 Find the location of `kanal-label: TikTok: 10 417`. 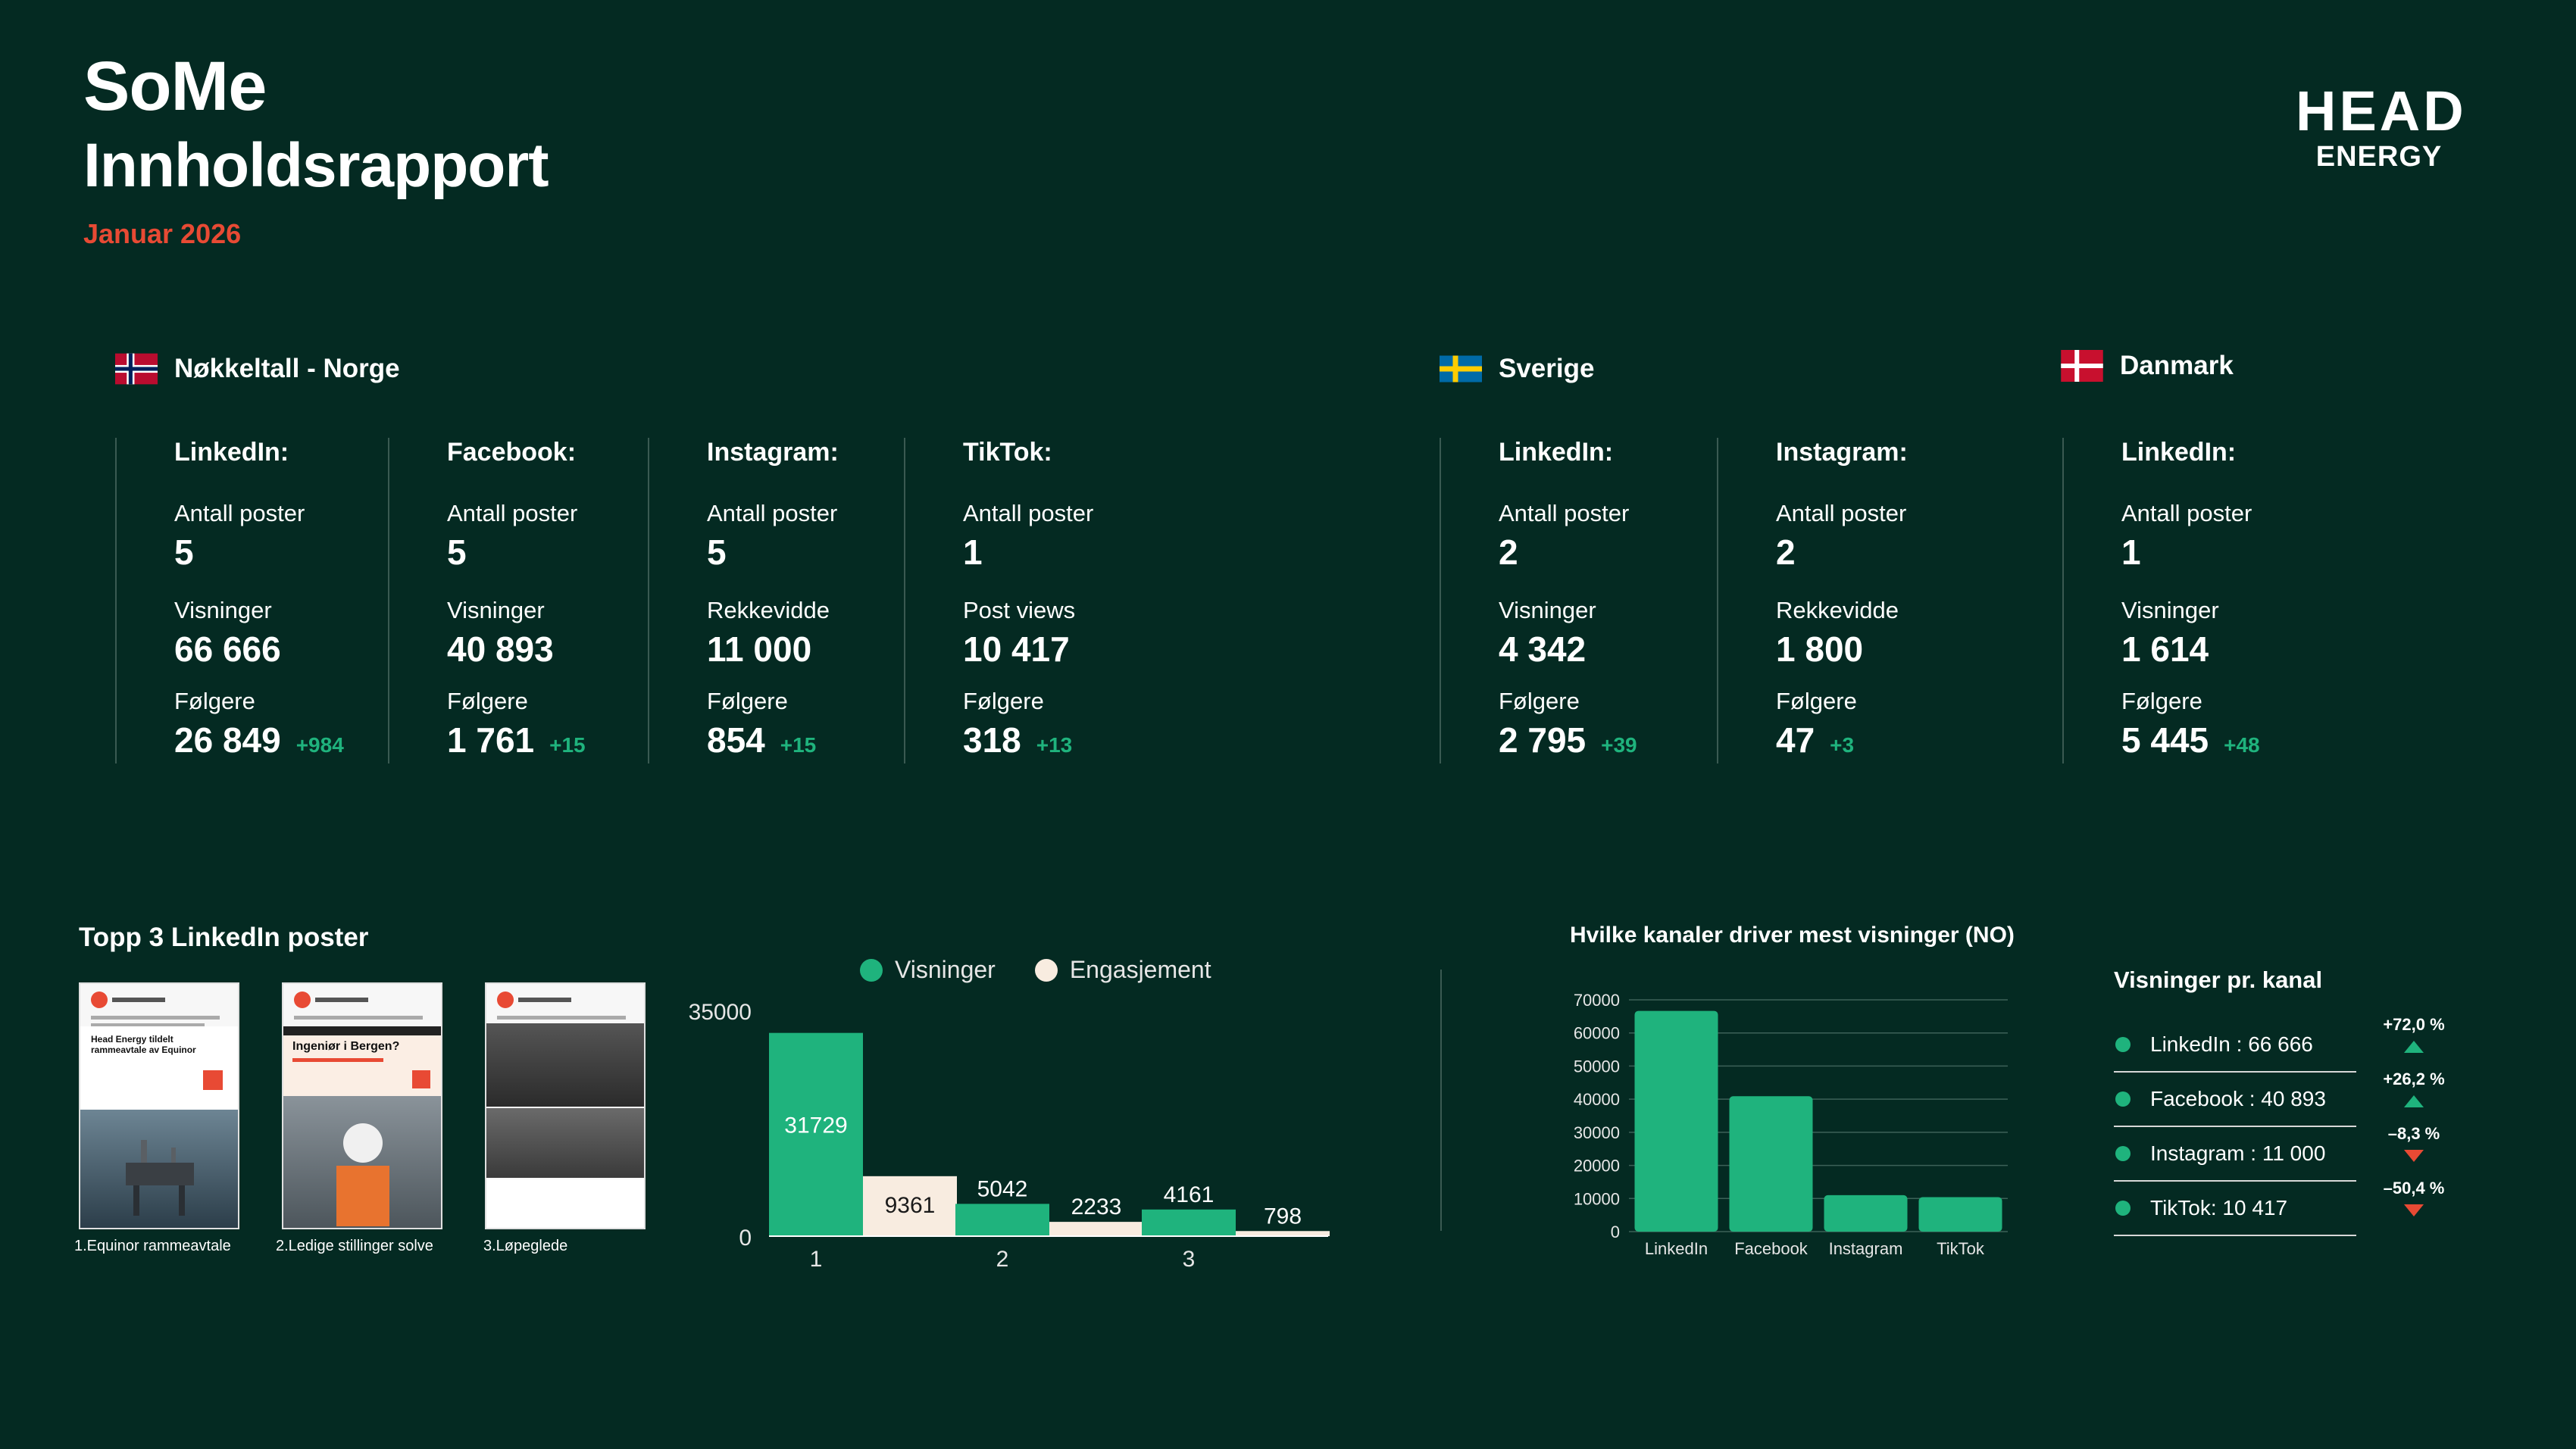

kanal-label: TikTok: 10 417 is located at coordinates (2219, 1207).